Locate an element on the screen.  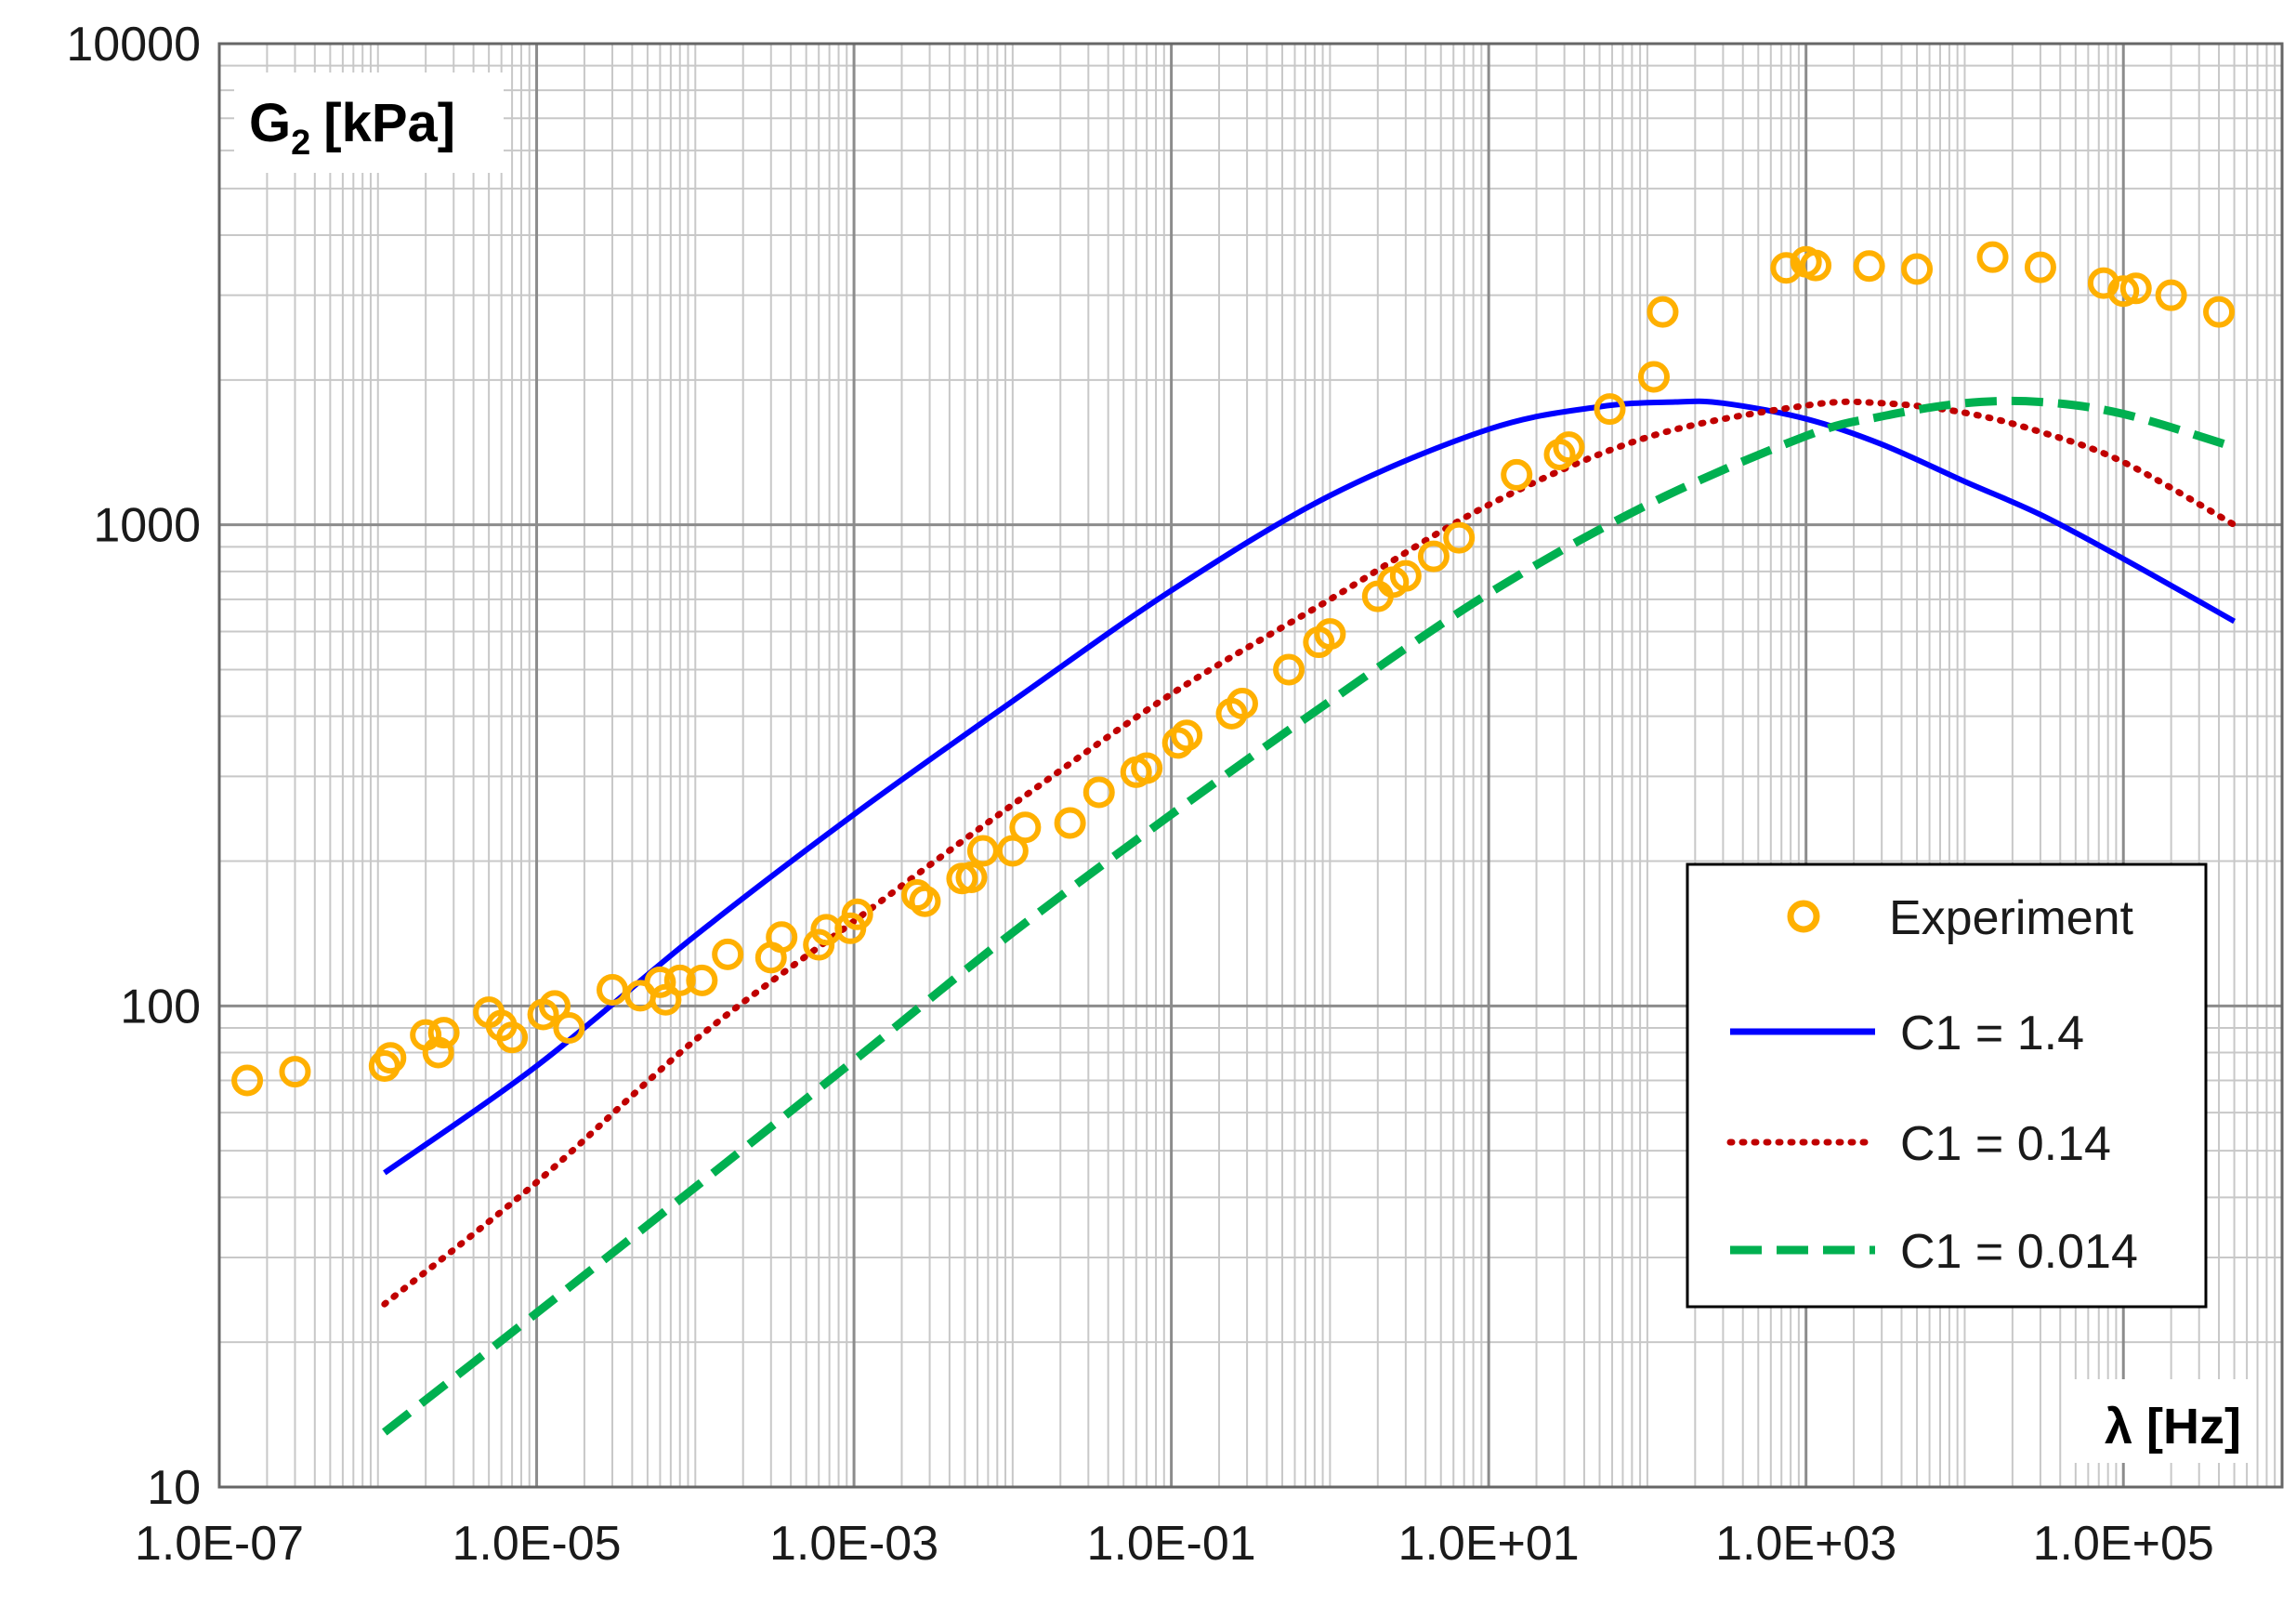
y-tick-label: 100 is located at coordinates (160, 1007).